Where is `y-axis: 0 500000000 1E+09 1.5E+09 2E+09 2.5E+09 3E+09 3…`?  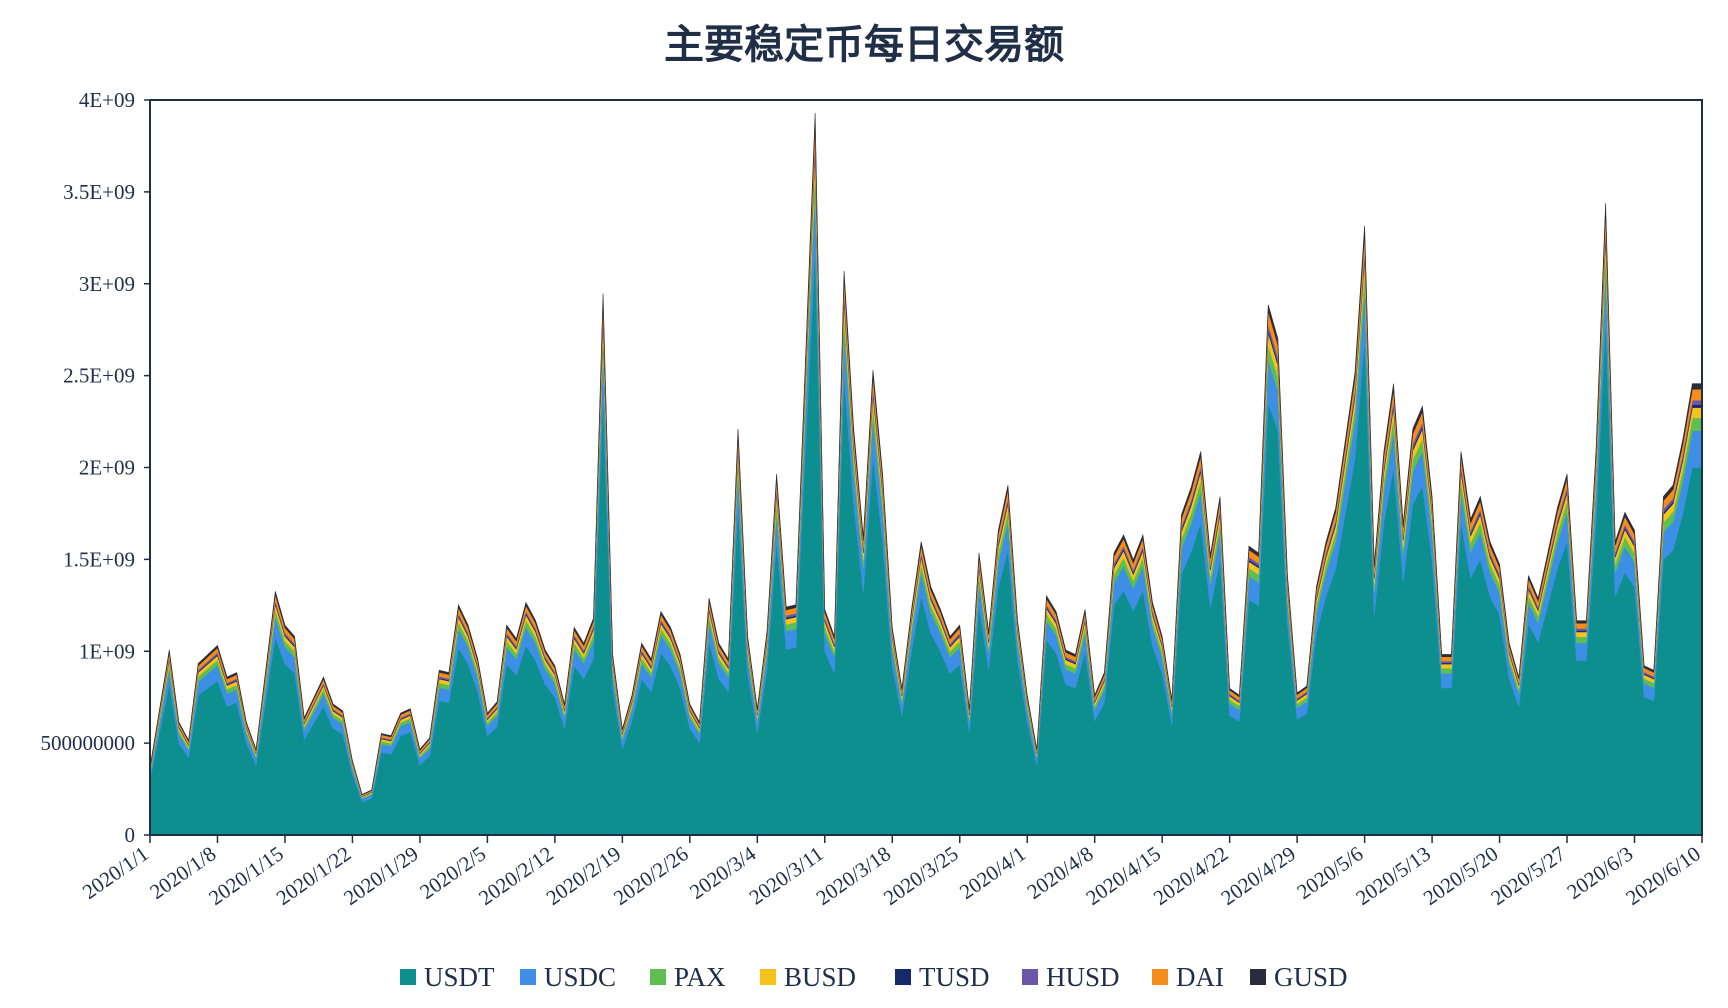
y-axis: 0 500000000 1E+09 1.5E+09 2E+09 2.5E+09 3E+09 3… is located at coordinates (95, 467).